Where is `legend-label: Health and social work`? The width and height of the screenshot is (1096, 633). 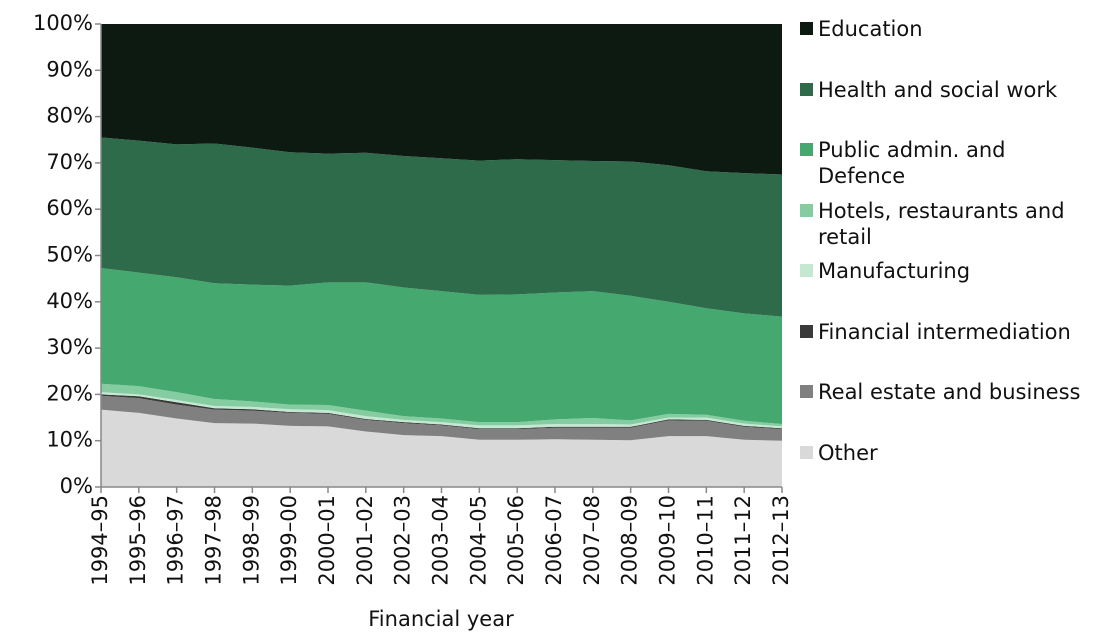 legend-label: Health and social work is located at coordinates (938, 89).